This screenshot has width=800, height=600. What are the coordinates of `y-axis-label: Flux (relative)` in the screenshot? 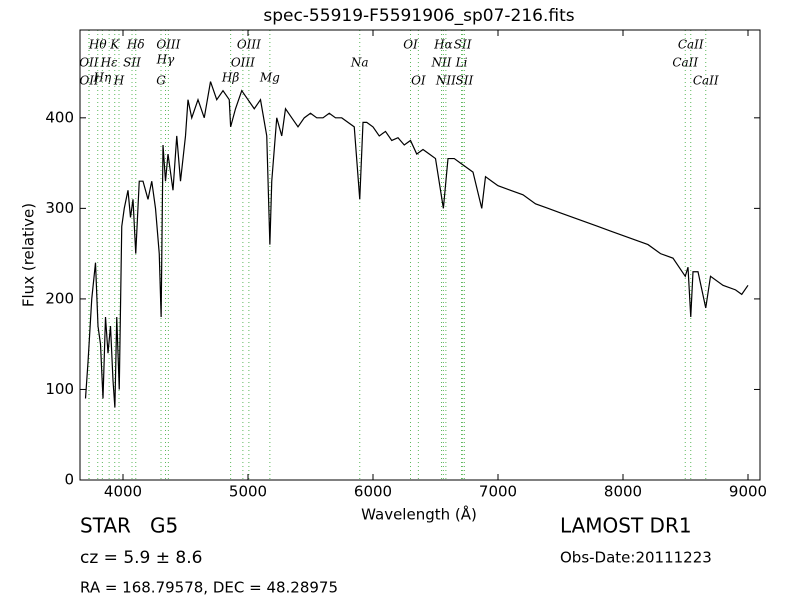 It's located at (29, 255).